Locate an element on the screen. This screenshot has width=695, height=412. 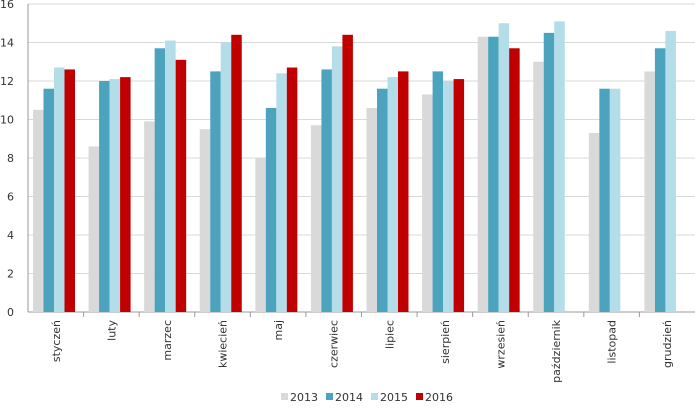
legend-label-2014: 2014 is located at coordinates (349, 397).